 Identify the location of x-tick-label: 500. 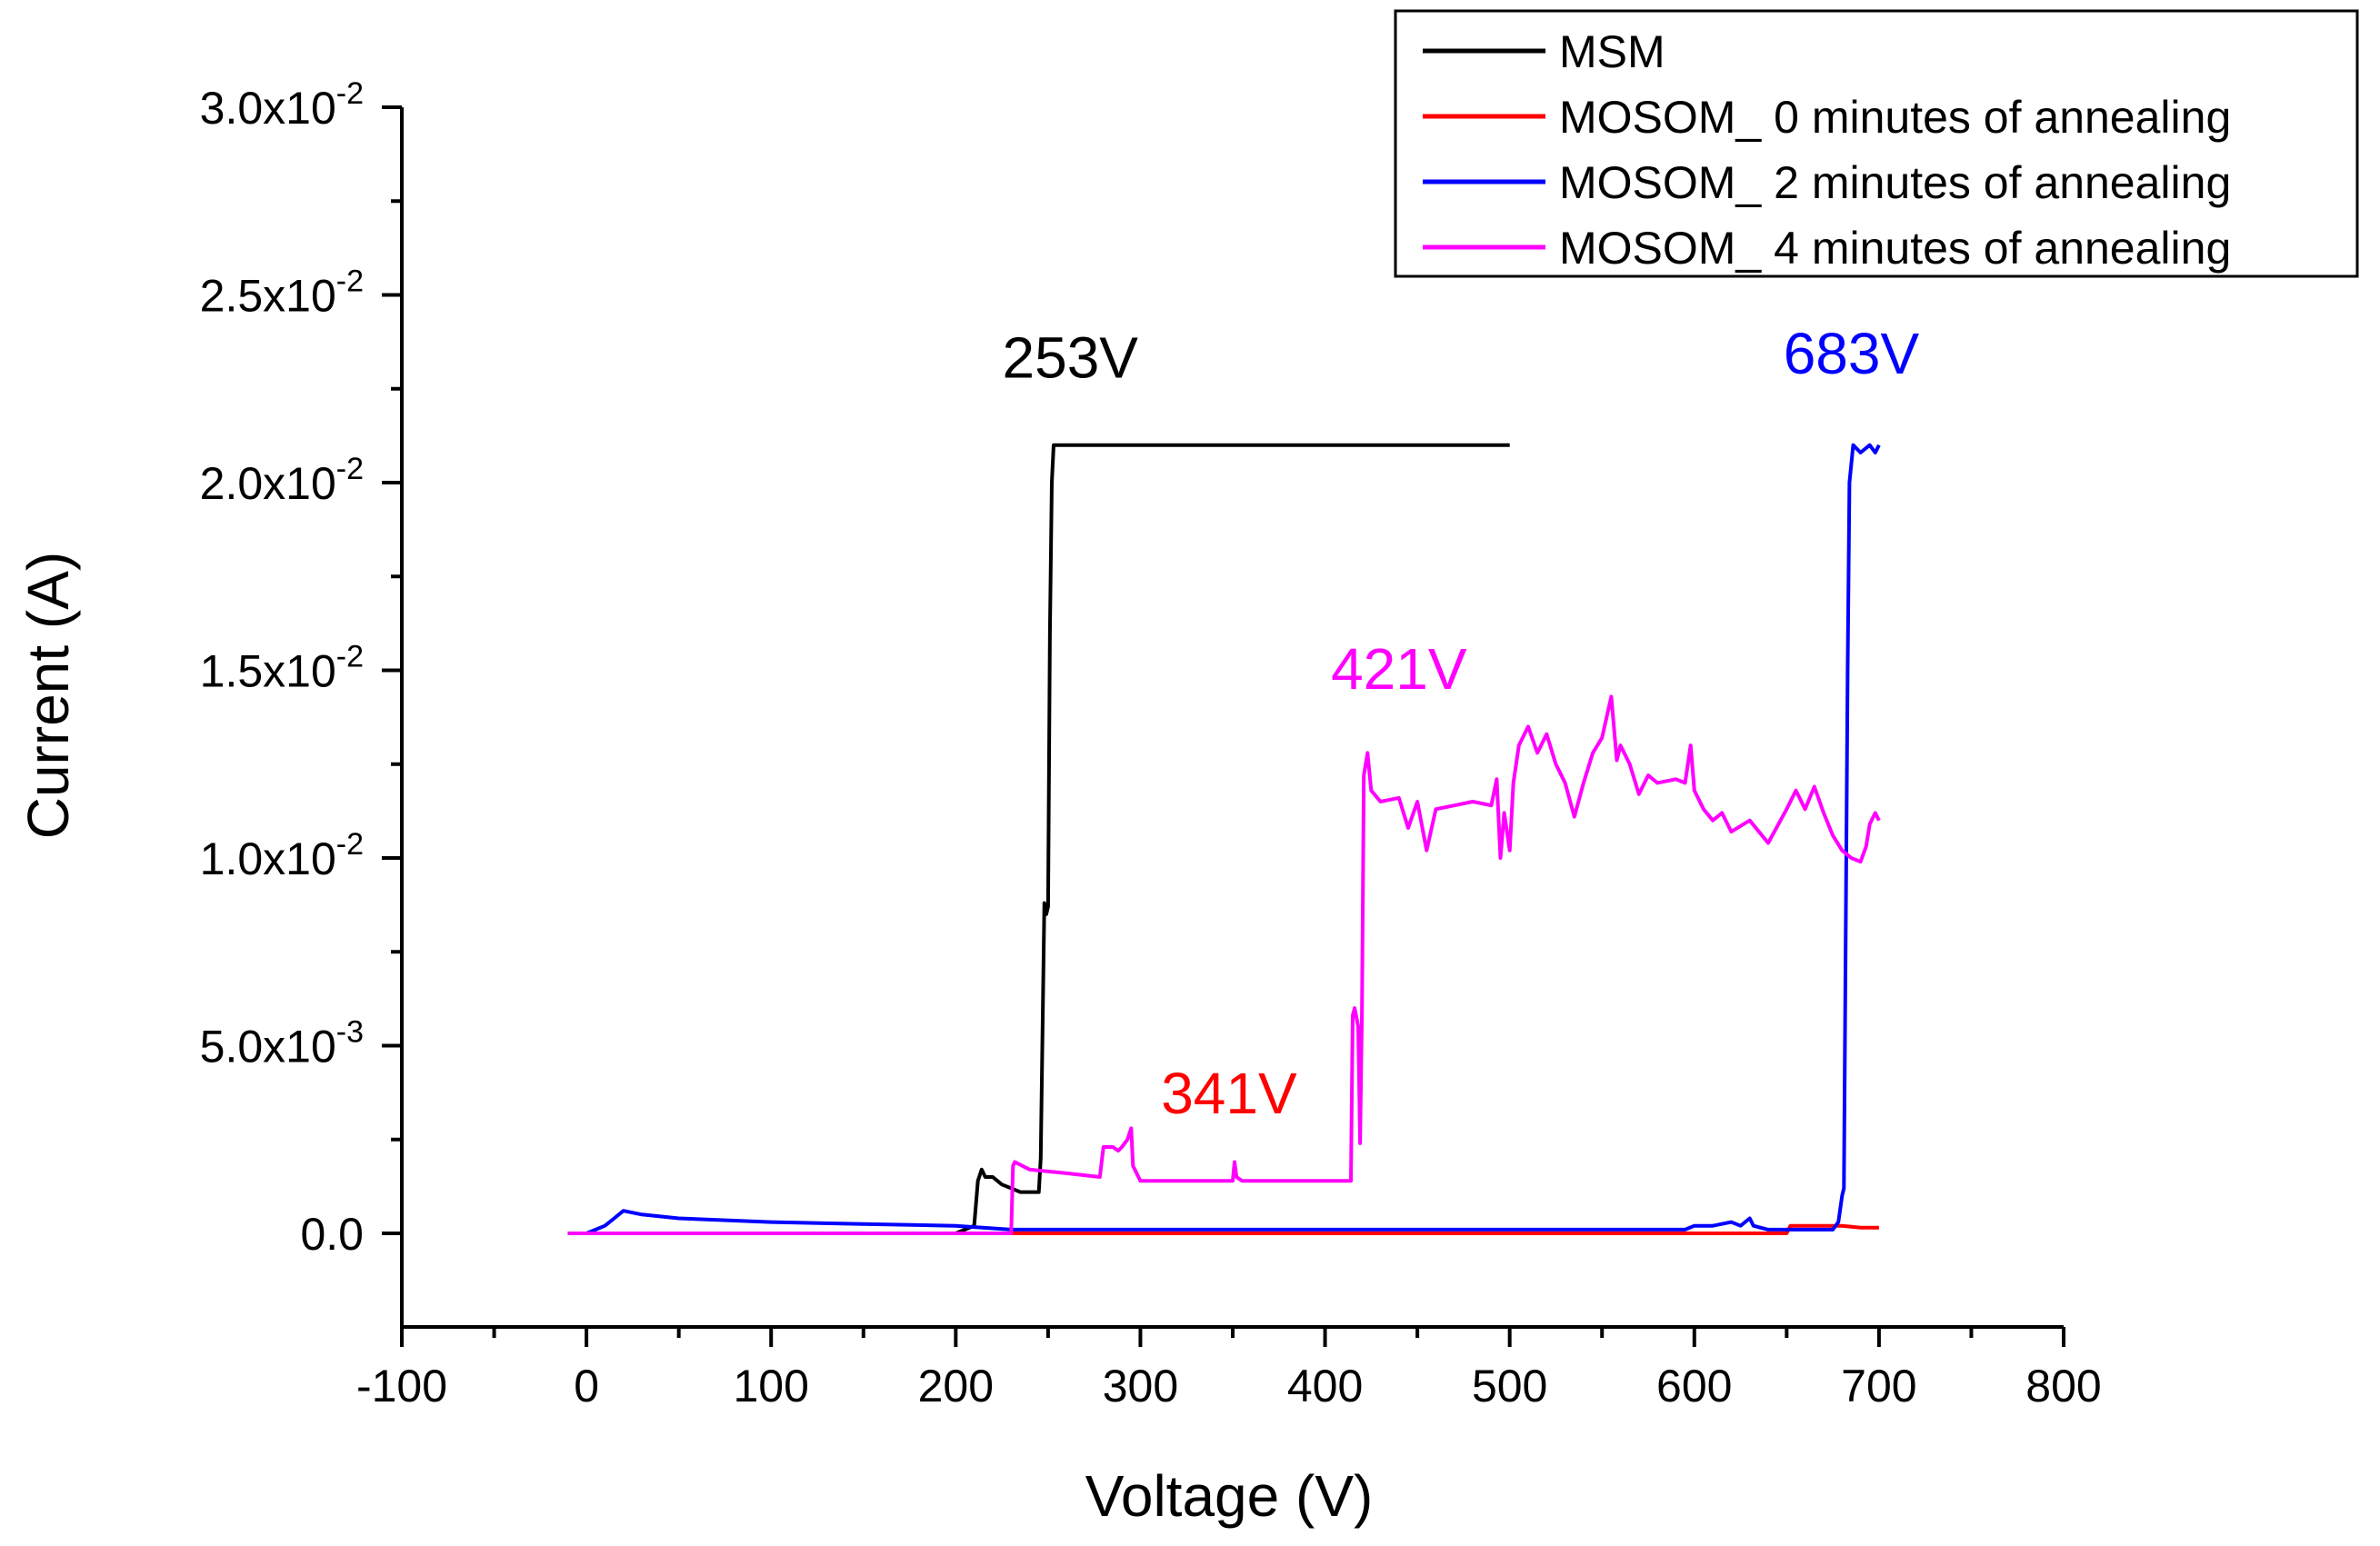
(1509, 1386).